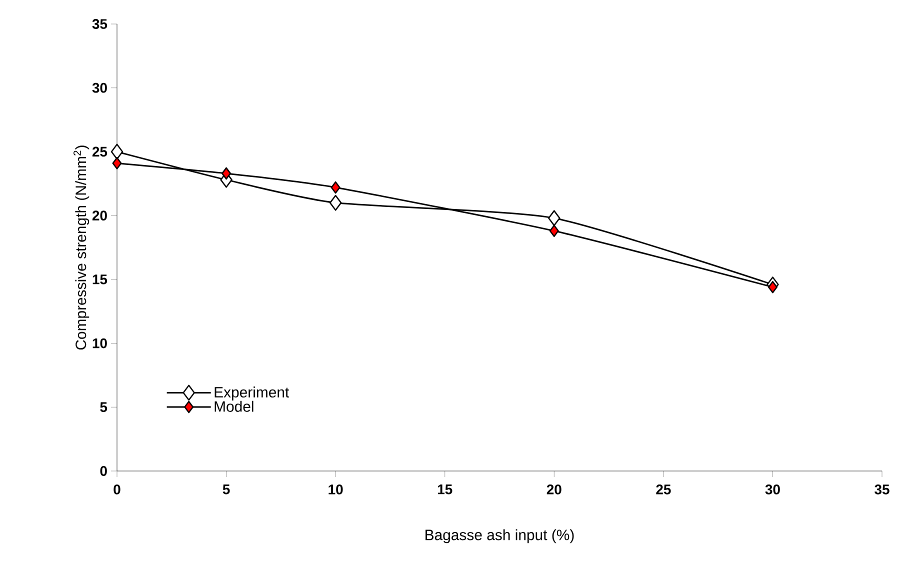 The image size is (914, 587). Describe the element at coordinates (500, 536) in the screenshot. I see `x-axis-title: Bagasse ash input (%)` at that location.